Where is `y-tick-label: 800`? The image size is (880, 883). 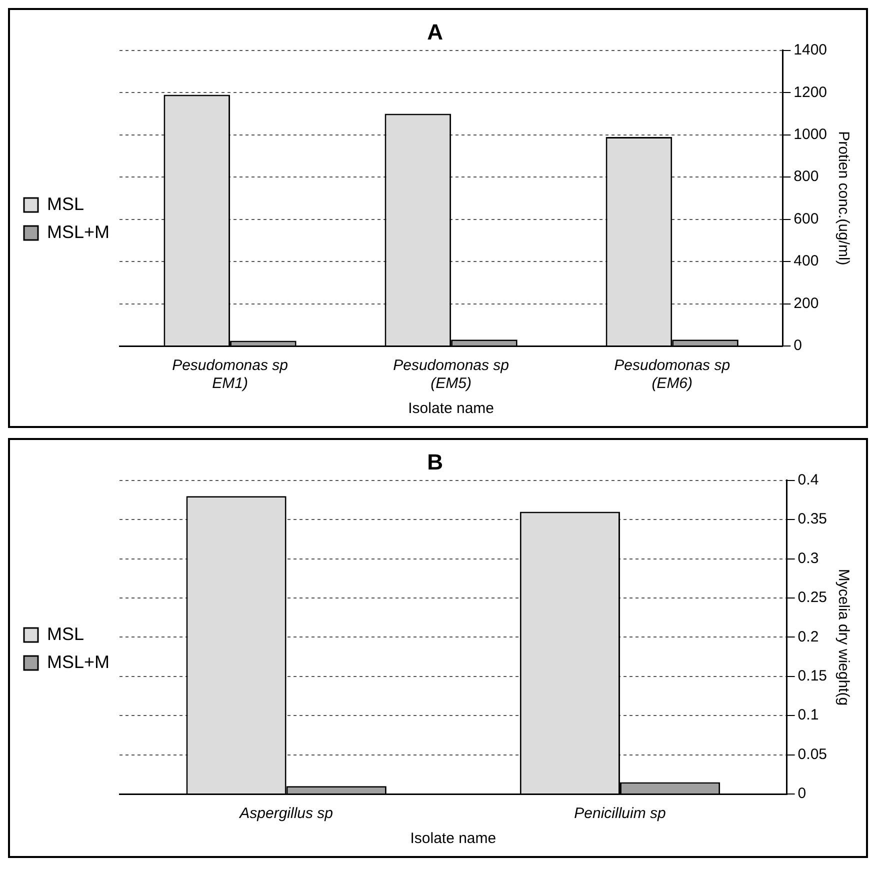
y-tick-label: 800 is located at coordinates (806, 177).